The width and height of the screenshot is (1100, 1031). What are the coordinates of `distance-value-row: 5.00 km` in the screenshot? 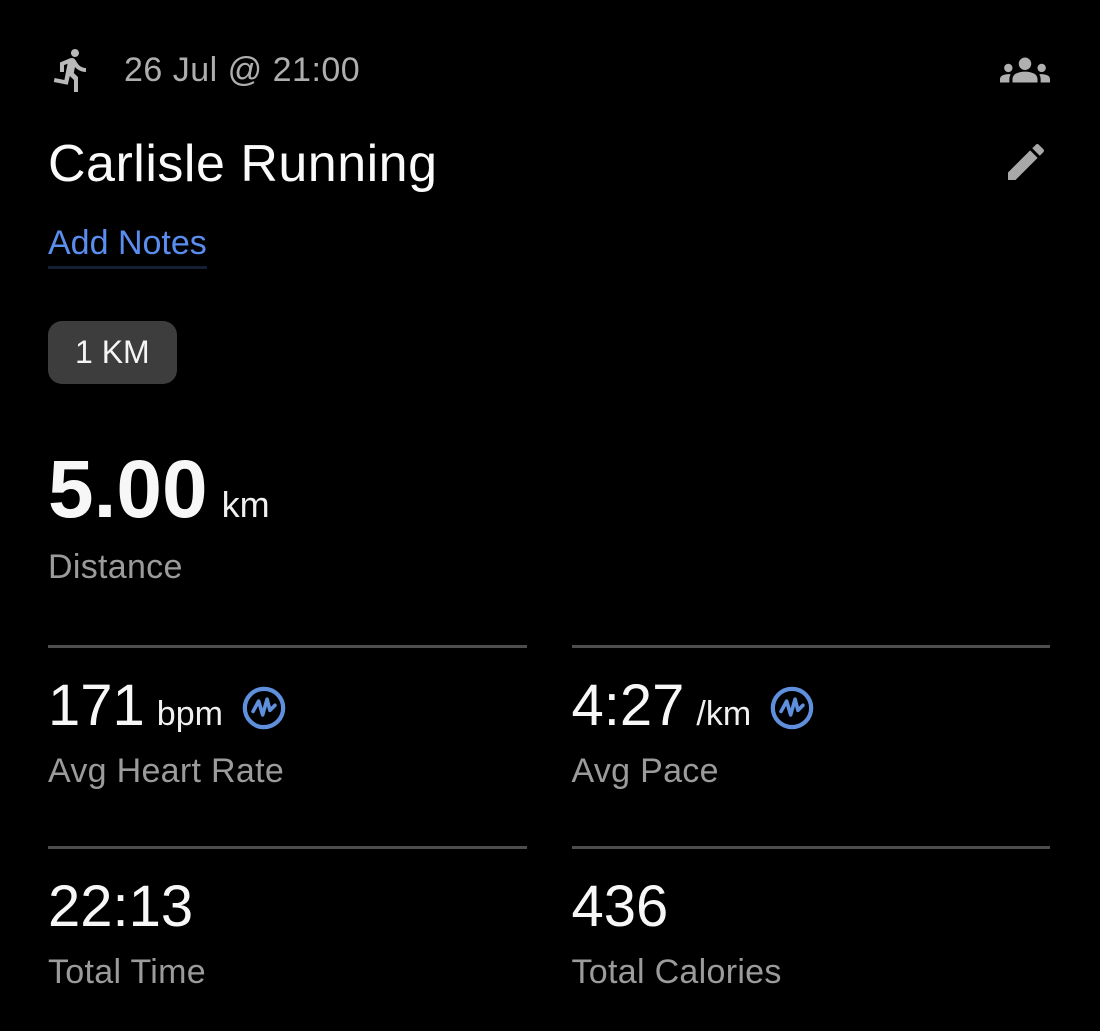 It's located at (549, 490).